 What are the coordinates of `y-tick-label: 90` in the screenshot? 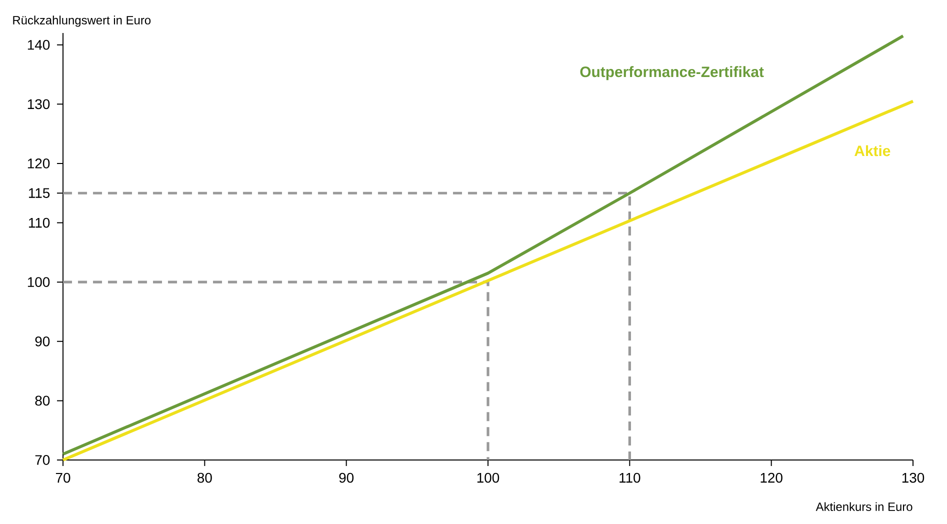 It's located at (42, 341).